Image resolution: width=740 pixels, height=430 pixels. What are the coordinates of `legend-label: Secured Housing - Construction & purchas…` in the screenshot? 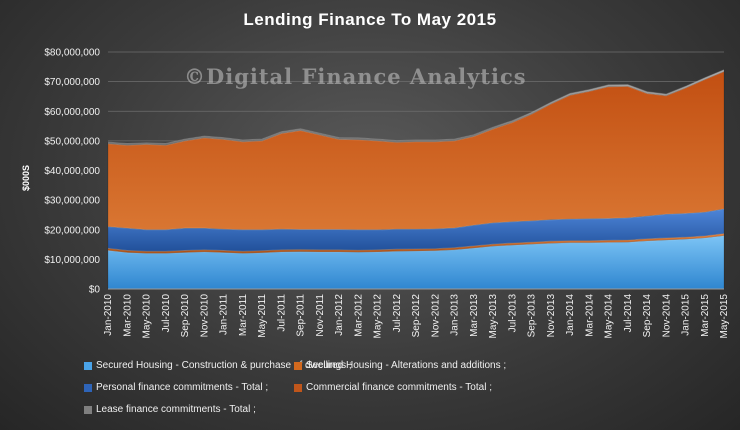 It's located at (224, 365).